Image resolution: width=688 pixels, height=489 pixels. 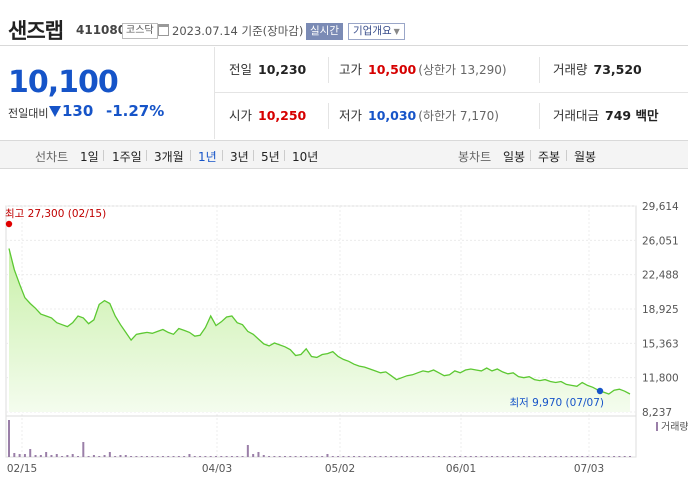 What do you see at coordinates (89, 157) in the screenshot?
I see `period-1d: 1일` at bounding box center [89, 157].